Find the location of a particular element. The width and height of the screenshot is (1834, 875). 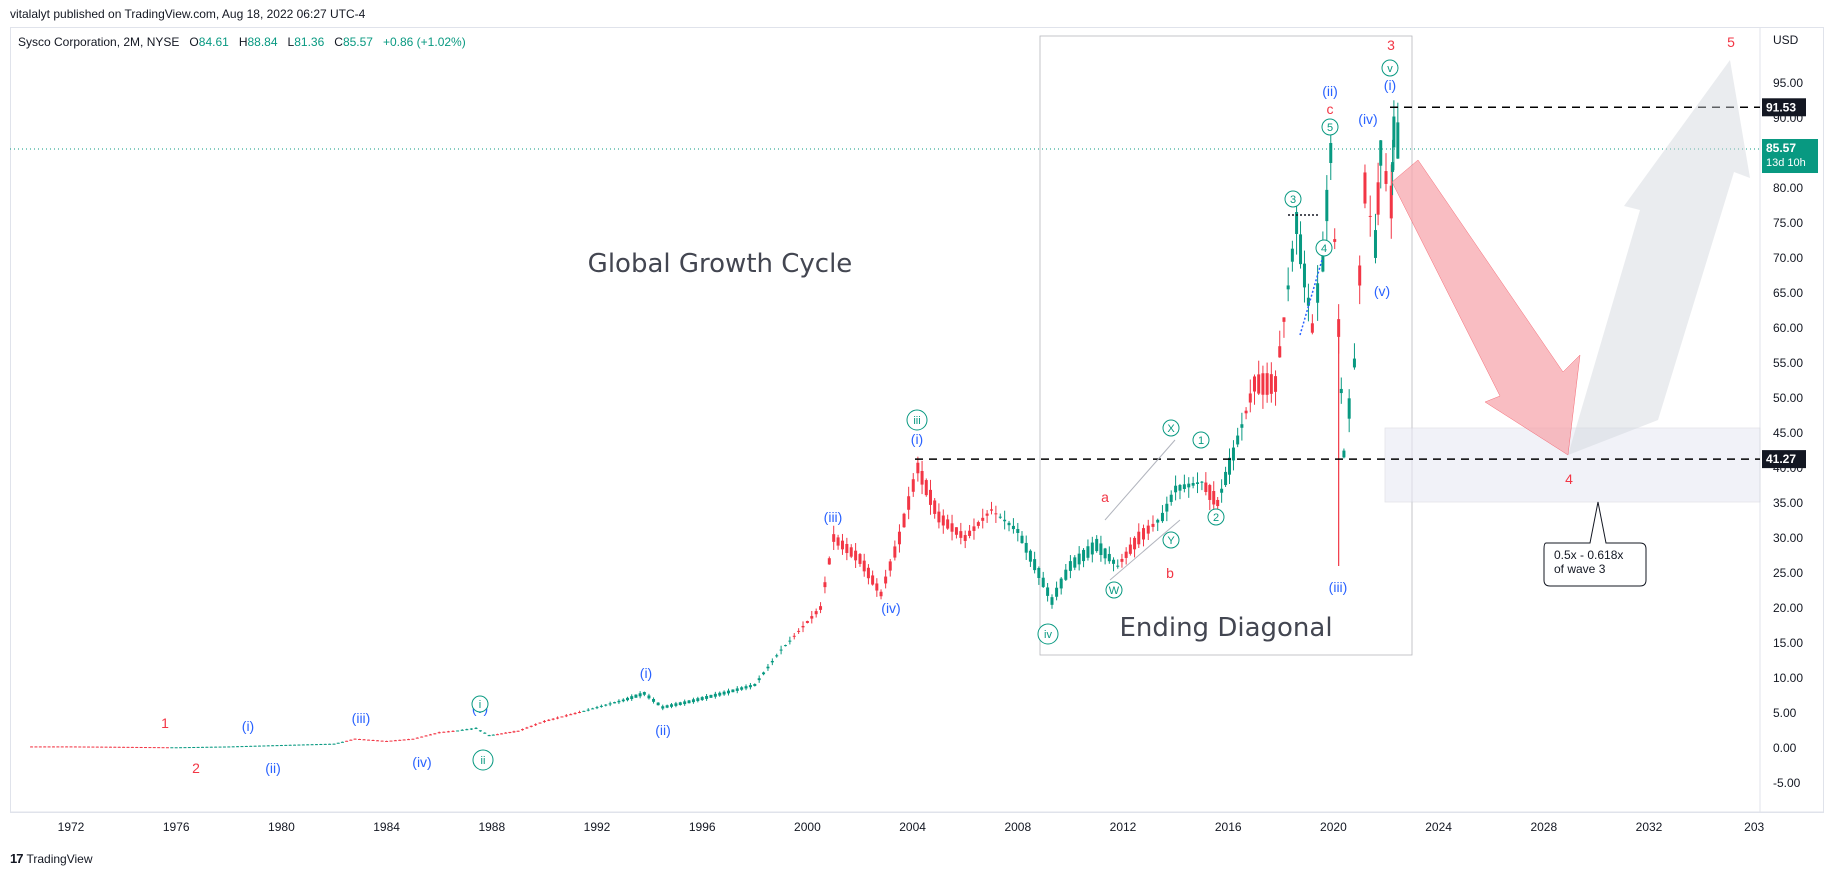

x-tick-label: 2012 is located at coordinates (1123, 827).